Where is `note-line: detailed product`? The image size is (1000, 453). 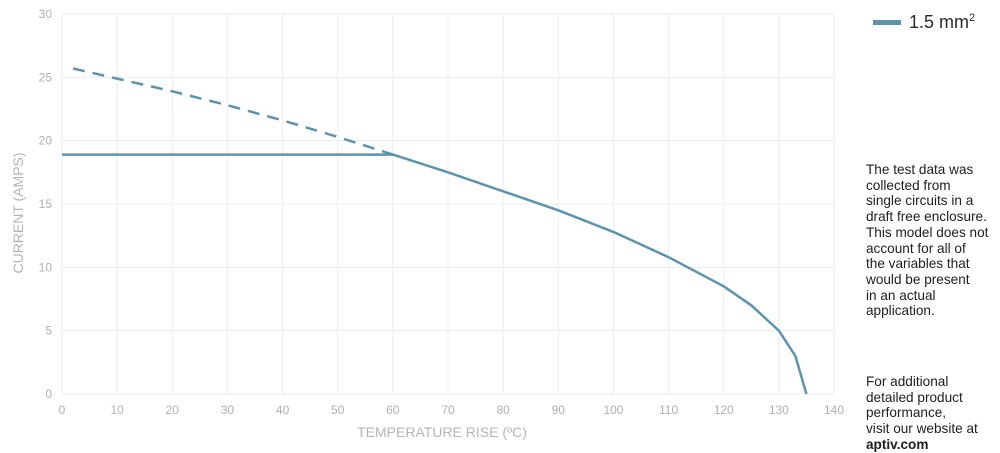 note-line: detailed product is located at coordinates (914, 397).